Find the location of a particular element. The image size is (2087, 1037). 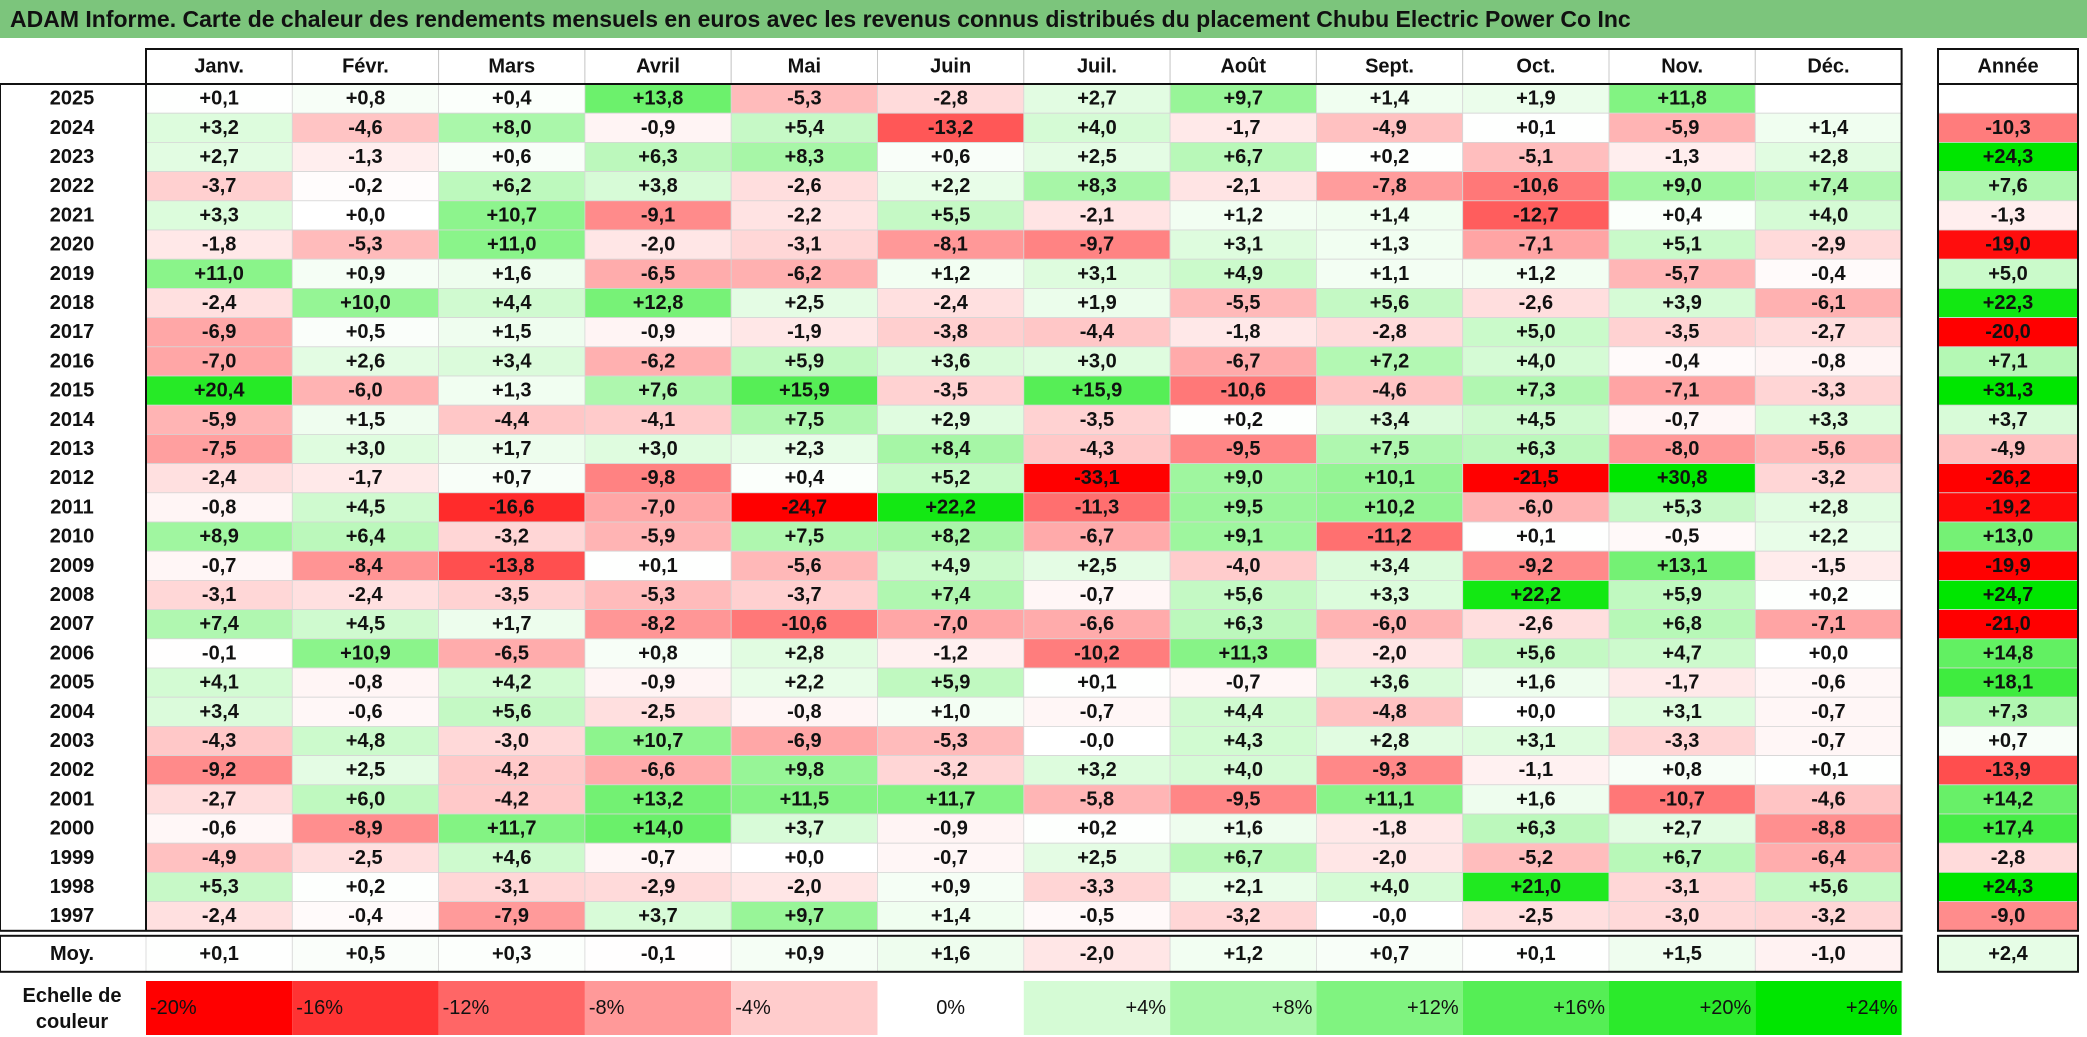

annual-cell-value: +5,0 is located at coordinates (2007, 274).